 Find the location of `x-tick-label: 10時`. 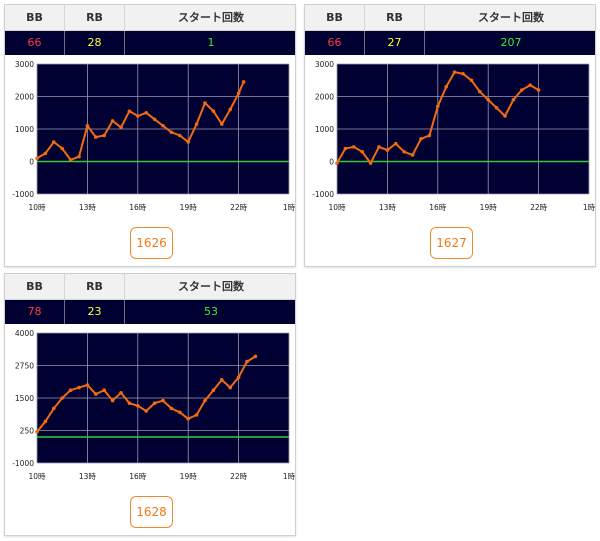

x-tick-label: 10時 is located at coordinates (37, 476).